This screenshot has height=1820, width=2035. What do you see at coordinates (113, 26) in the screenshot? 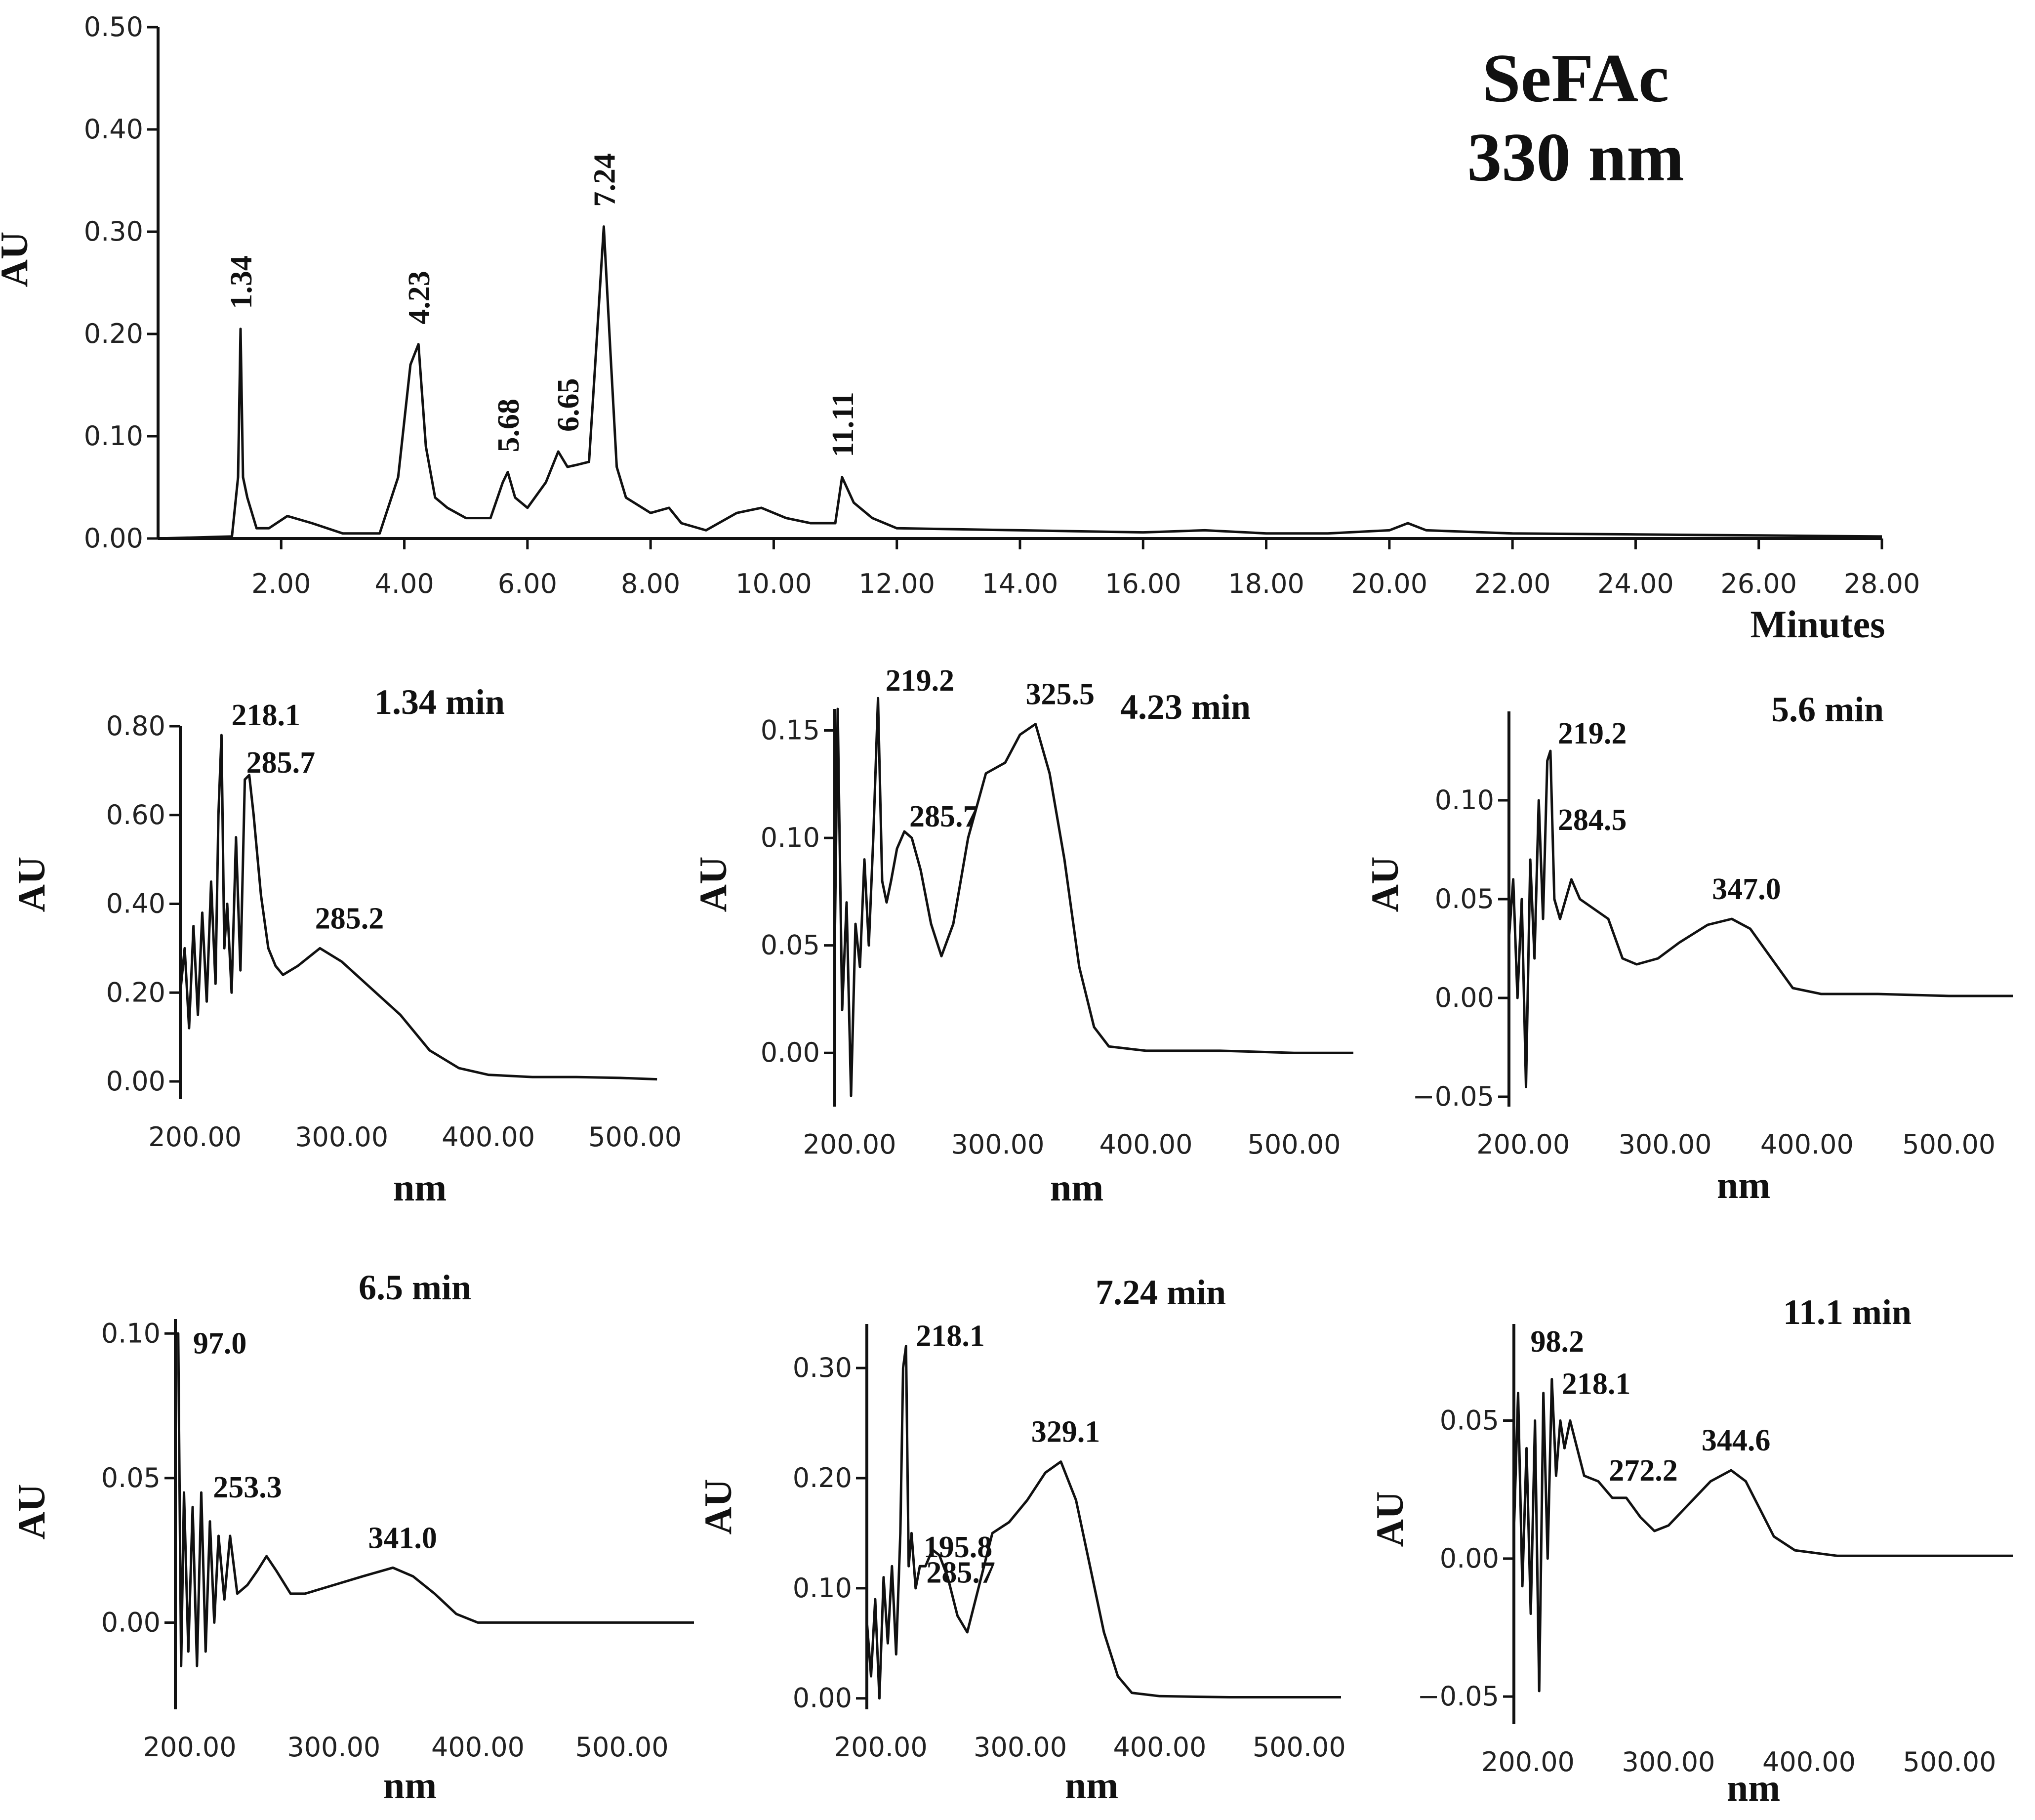
I see `y-tick-label: 0.50` at bounding box center [113, 26].